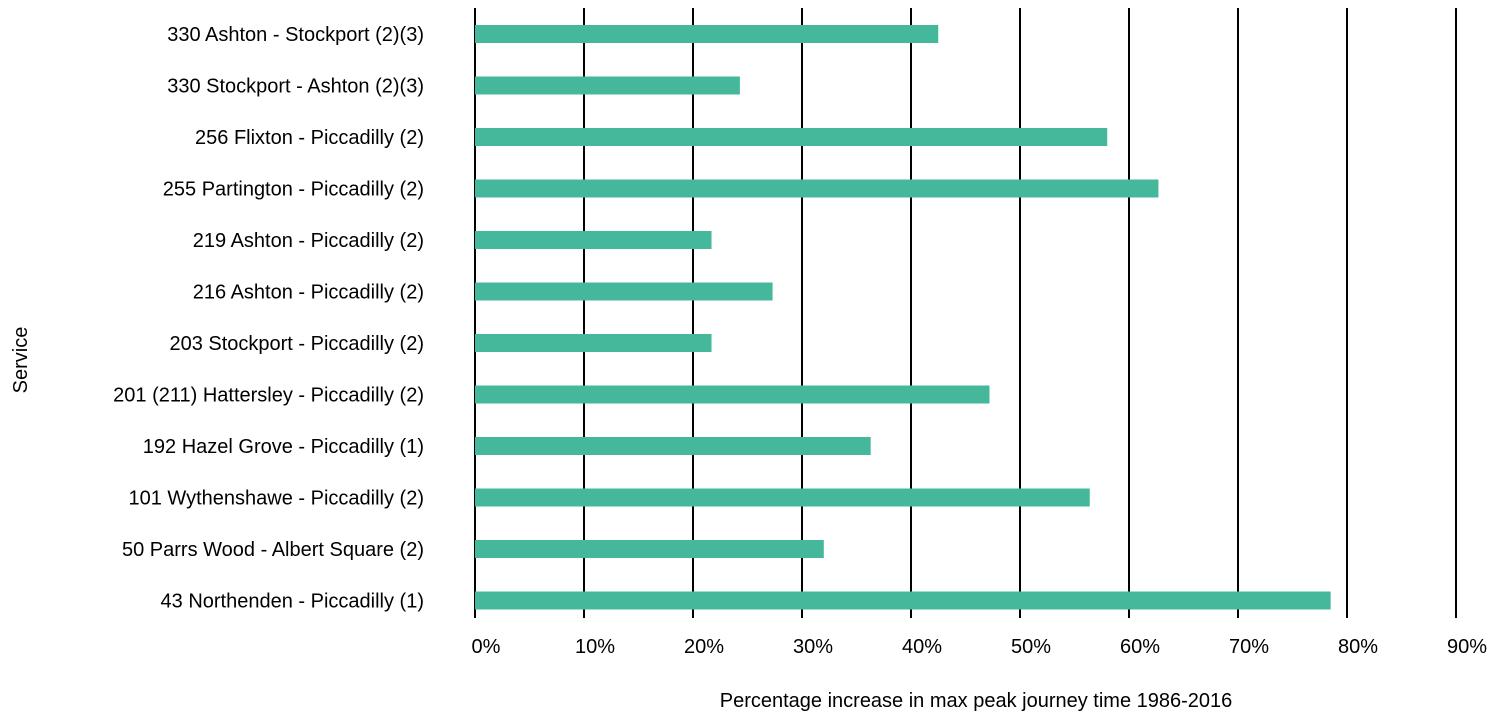 Image resolution: width=1495 pixels, height=723 pixels. Describe the element at coordinates (813, 647) in the screenshot. I see `x-tick-label: 30%` at that location.